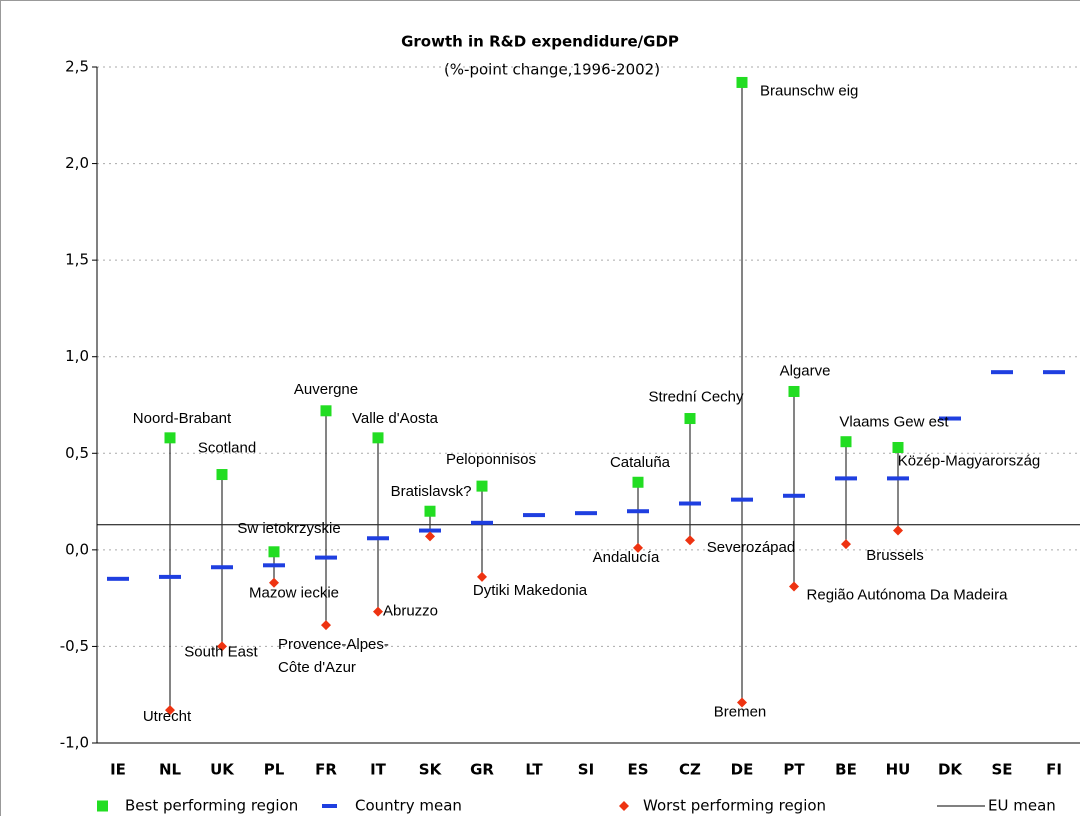  I want to click on y-tick-label: 0,5, so click(77, 453).